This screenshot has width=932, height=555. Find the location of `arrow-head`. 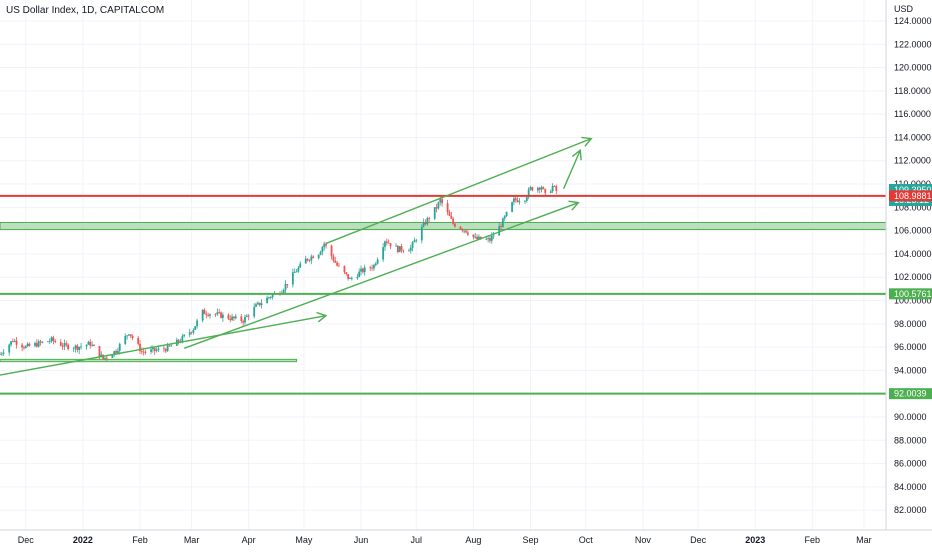

arrow-head is located at coordinates (576, 154).